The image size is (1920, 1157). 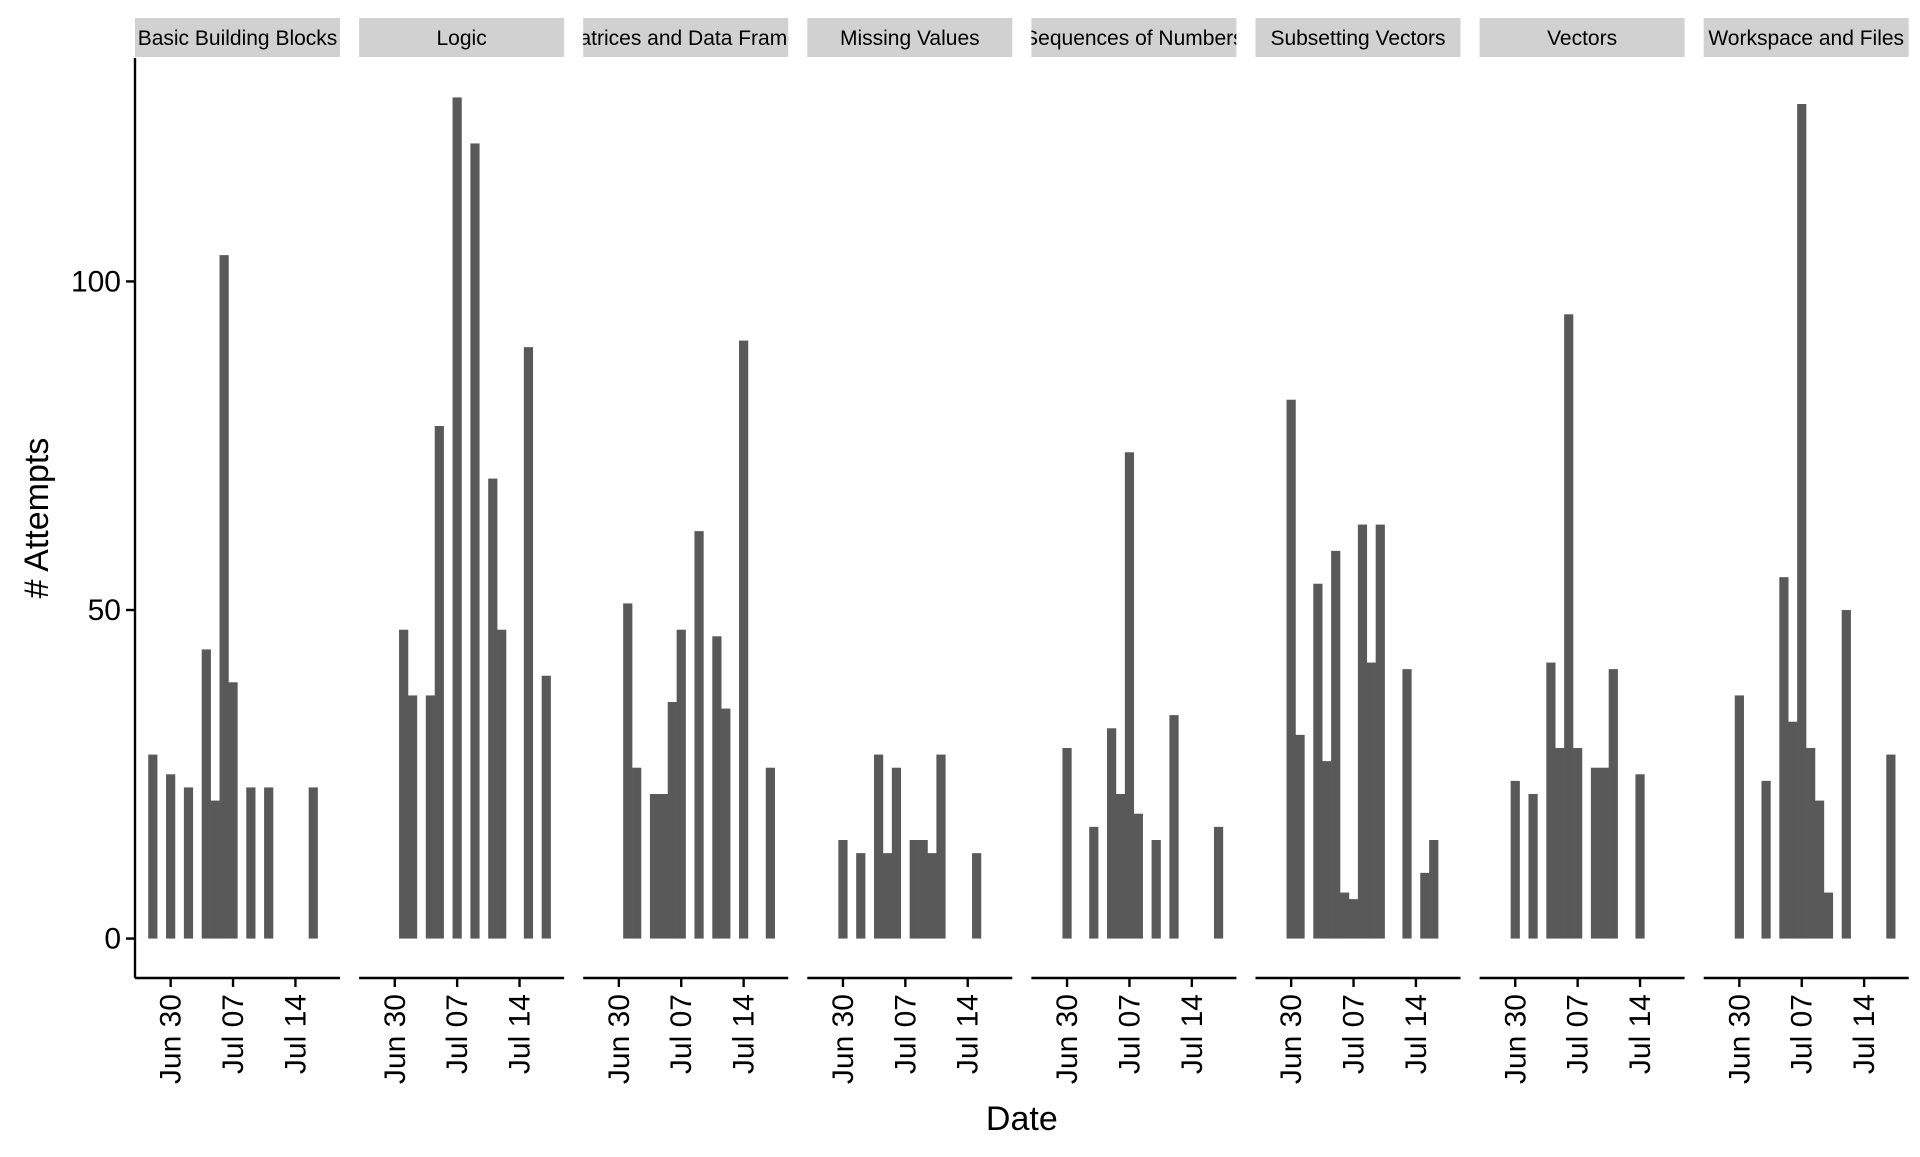 What do you see at coordinates (1357, 38) in the screenshot?
I see `facet-strip-label: Subsetting Vectors` at bounding box center [1357, 38].